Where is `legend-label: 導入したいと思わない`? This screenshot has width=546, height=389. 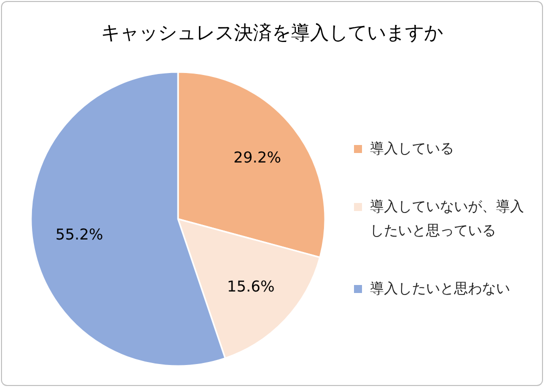
legend-label: 導入したいと思わない is located at coordinates (440, 289).